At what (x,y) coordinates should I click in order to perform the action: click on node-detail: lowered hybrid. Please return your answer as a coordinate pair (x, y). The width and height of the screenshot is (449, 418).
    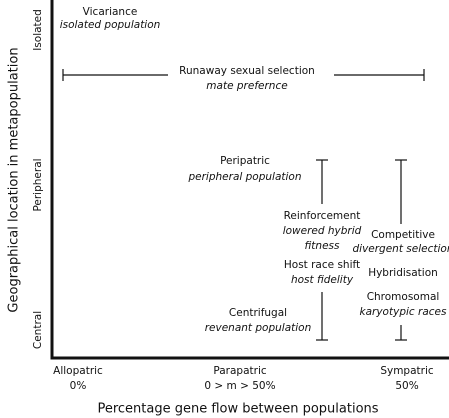
    Looking at the image, I should click on (322, 231).